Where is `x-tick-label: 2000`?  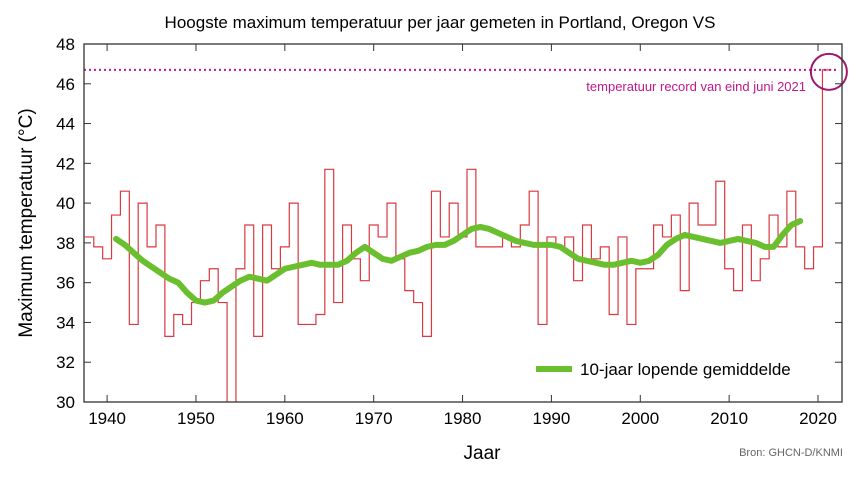 x-tick-label: 2000 is located at coordinates (640, 418).